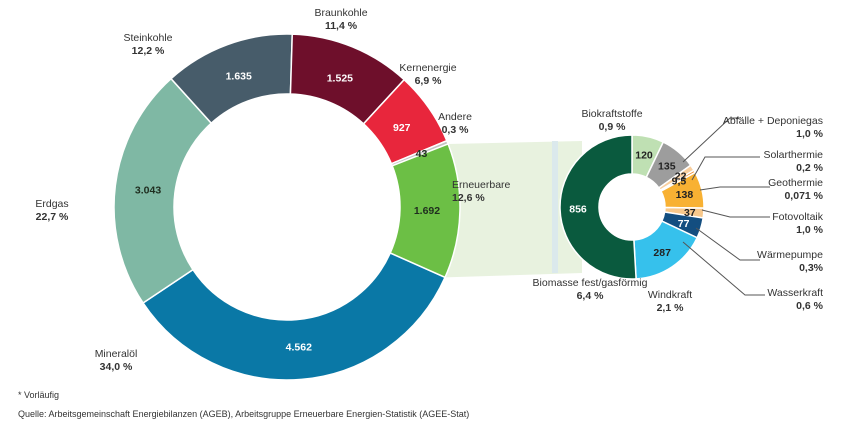  What do you see at coordinates (711, 140) in the screenshot?
I see `leader-line-abfaelle-deponiegas` at bounding box center [711, 140].